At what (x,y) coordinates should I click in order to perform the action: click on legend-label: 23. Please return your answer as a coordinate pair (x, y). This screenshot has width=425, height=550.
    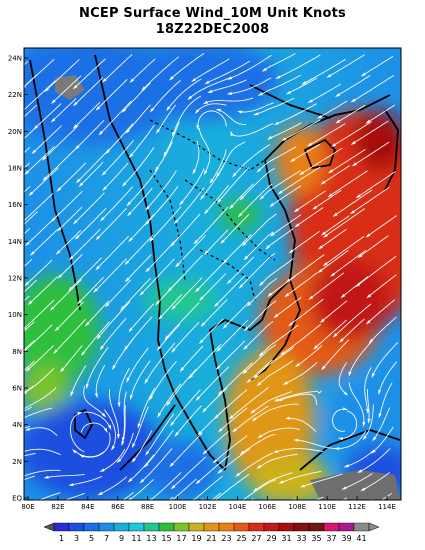
    Looking at the image, I should click on (226, 538).